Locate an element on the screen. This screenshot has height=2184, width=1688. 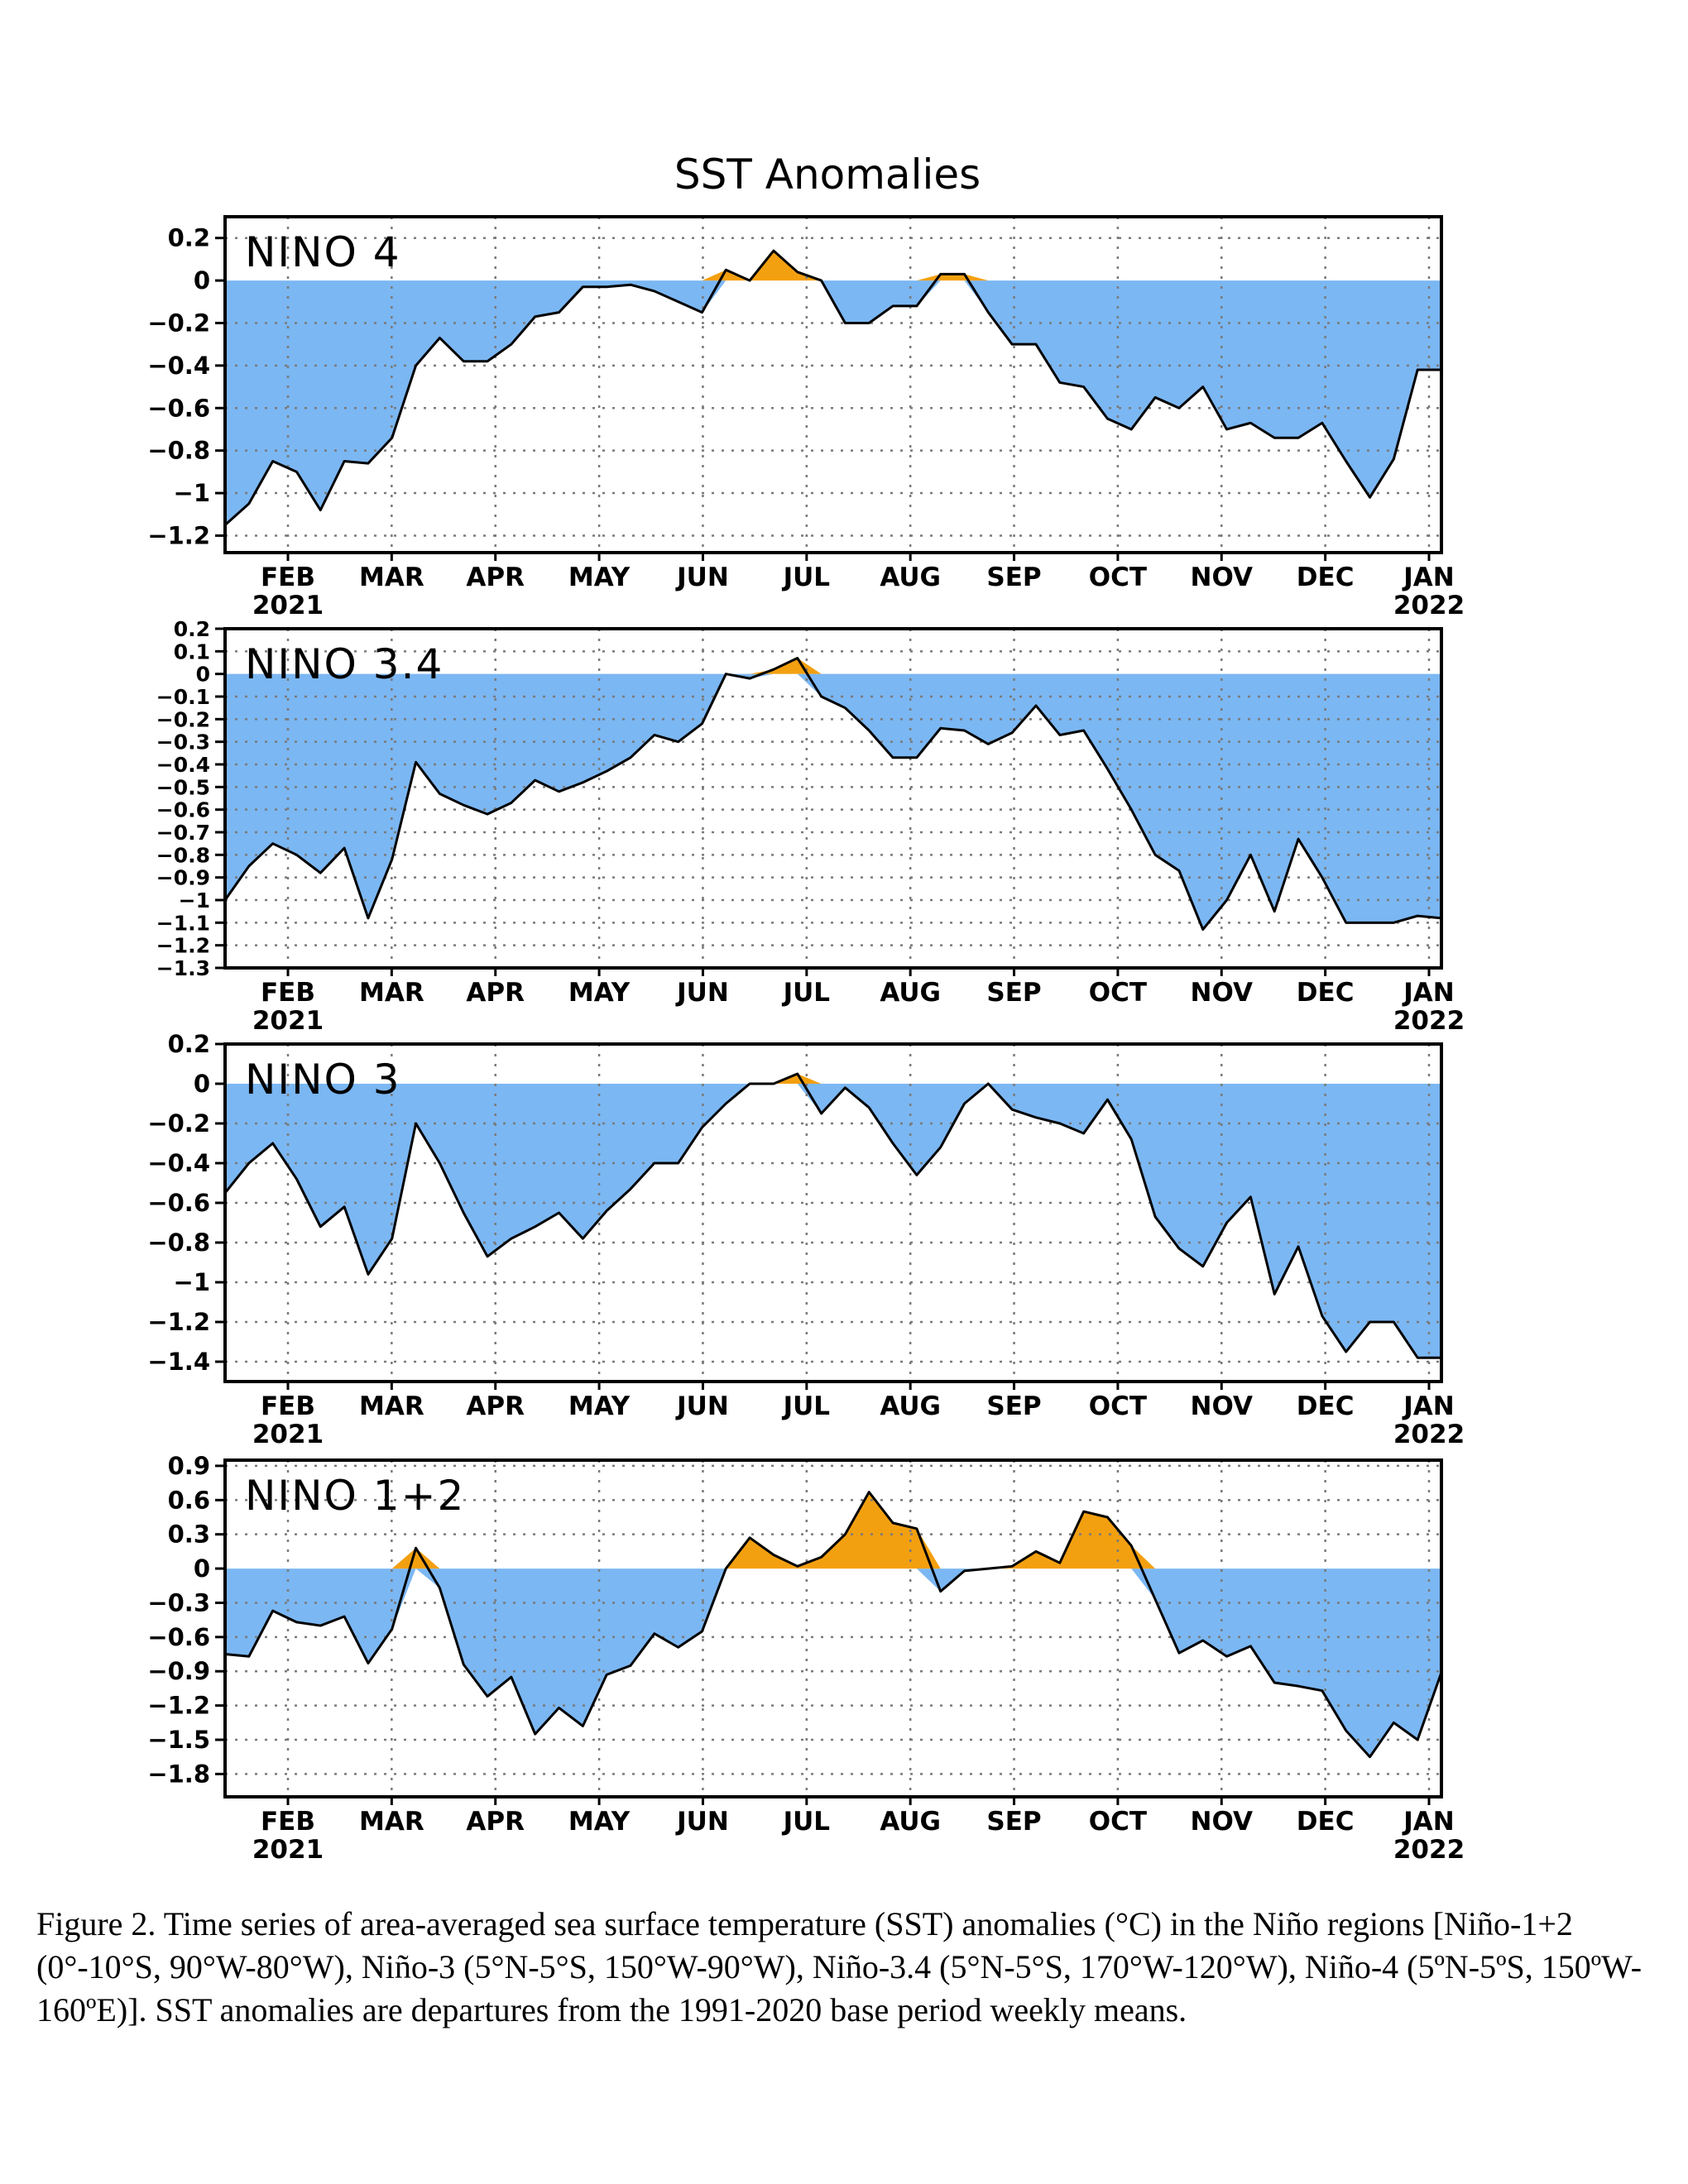
y-tick-label: 0.3 is located at coordinates (189, 1535).